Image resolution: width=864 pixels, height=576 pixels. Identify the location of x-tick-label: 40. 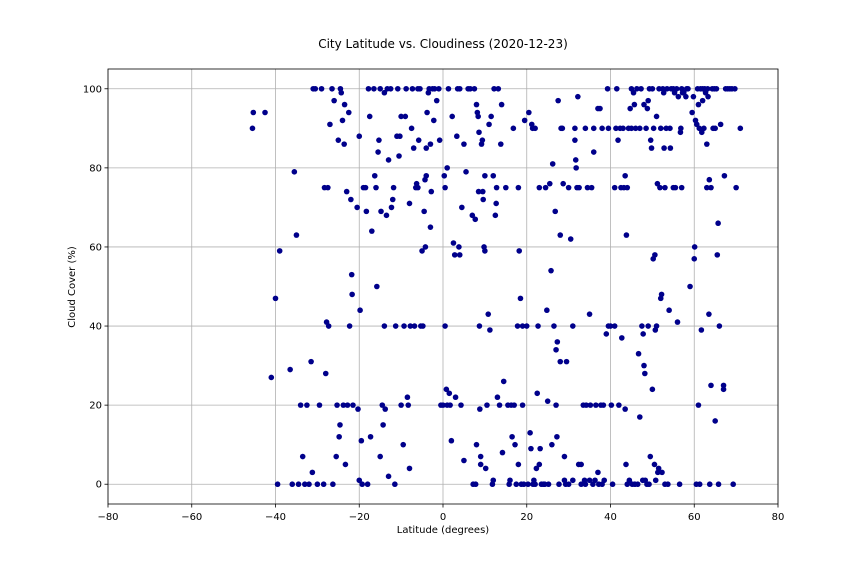
(610, 517).